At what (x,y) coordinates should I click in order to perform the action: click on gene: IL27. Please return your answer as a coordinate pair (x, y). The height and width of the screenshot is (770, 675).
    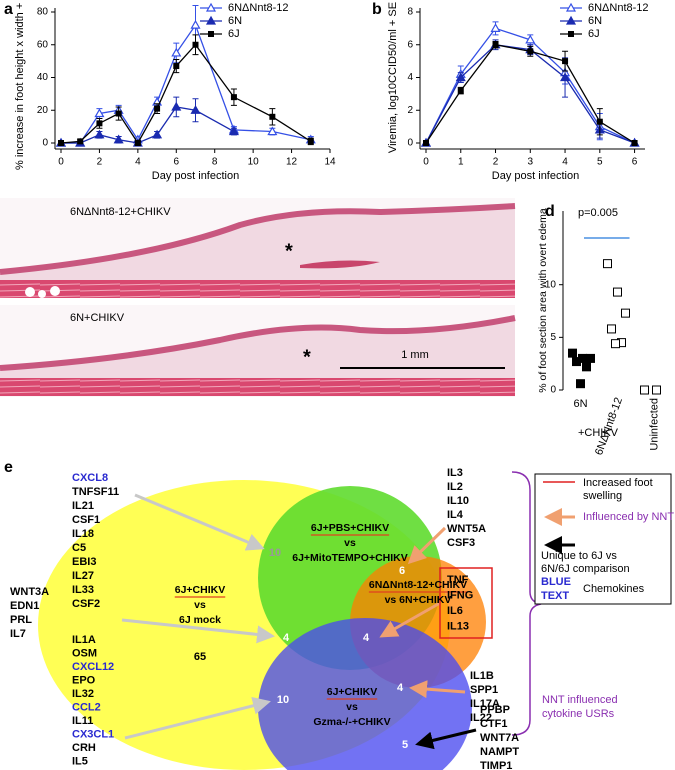
    Looking at the image, I should click on (83, 576).